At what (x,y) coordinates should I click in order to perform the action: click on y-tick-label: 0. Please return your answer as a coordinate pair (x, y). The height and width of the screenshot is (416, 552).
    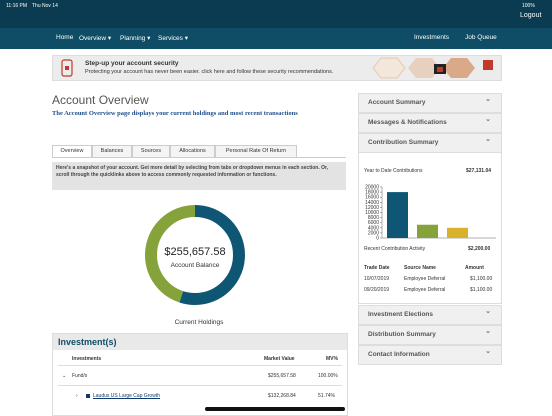
    Looking at the image, I should click on (377, 239).